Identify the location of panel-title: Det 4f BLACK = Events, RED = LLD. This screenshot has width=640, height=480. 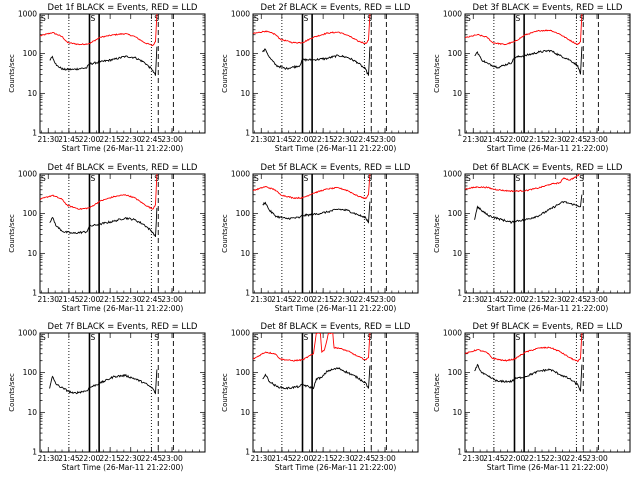
(123, 168).